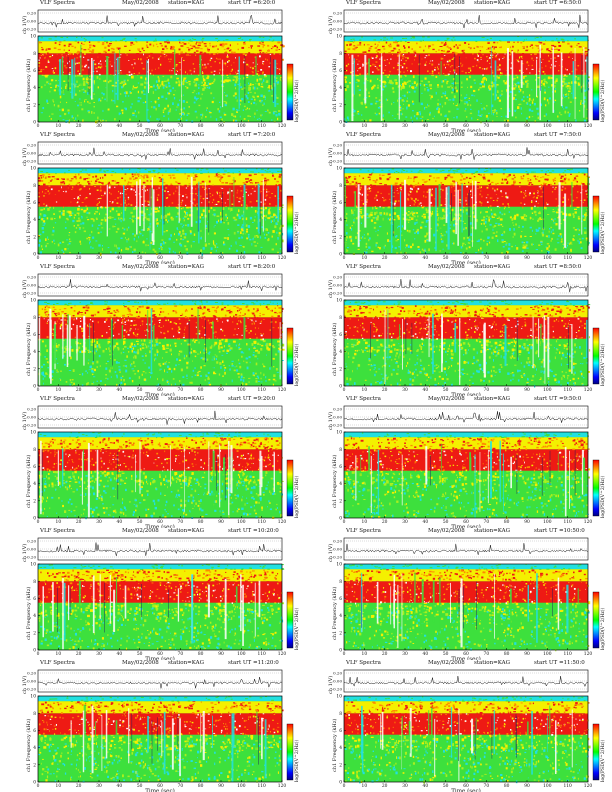 Image resolution: width=612 pixels, height=792 pixels. I want to click on panel-start-time: start UT =8:20:0, so click(252, 267).